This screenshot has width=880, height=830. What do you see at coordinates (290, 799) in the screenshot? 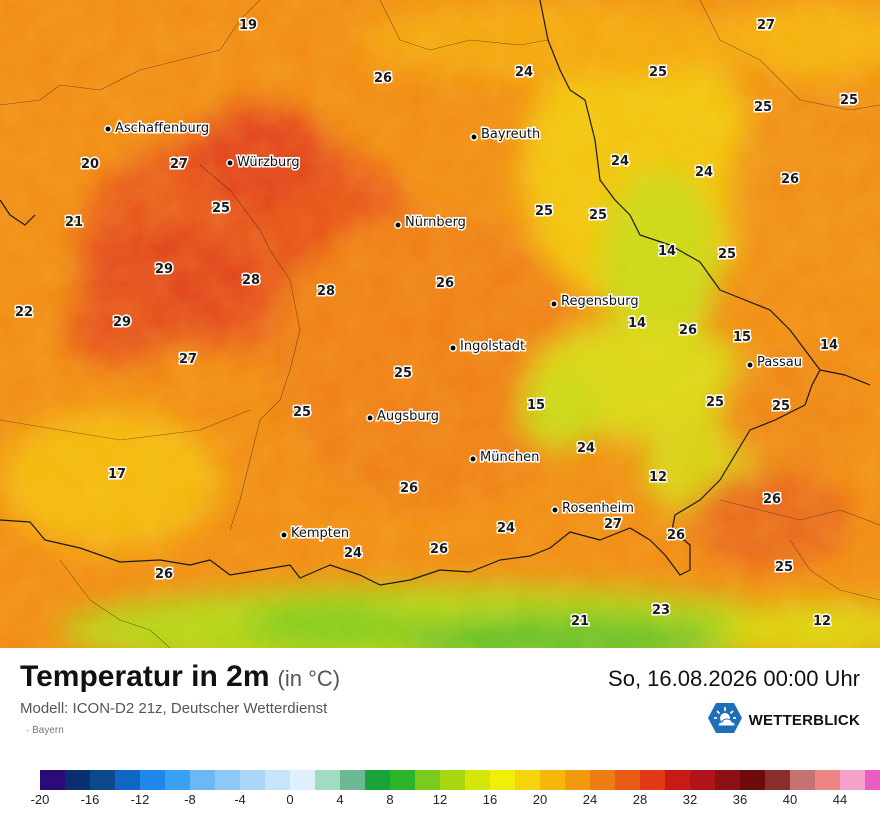
I see `scale-tick-label: 0` at bounding box center [290, 799].